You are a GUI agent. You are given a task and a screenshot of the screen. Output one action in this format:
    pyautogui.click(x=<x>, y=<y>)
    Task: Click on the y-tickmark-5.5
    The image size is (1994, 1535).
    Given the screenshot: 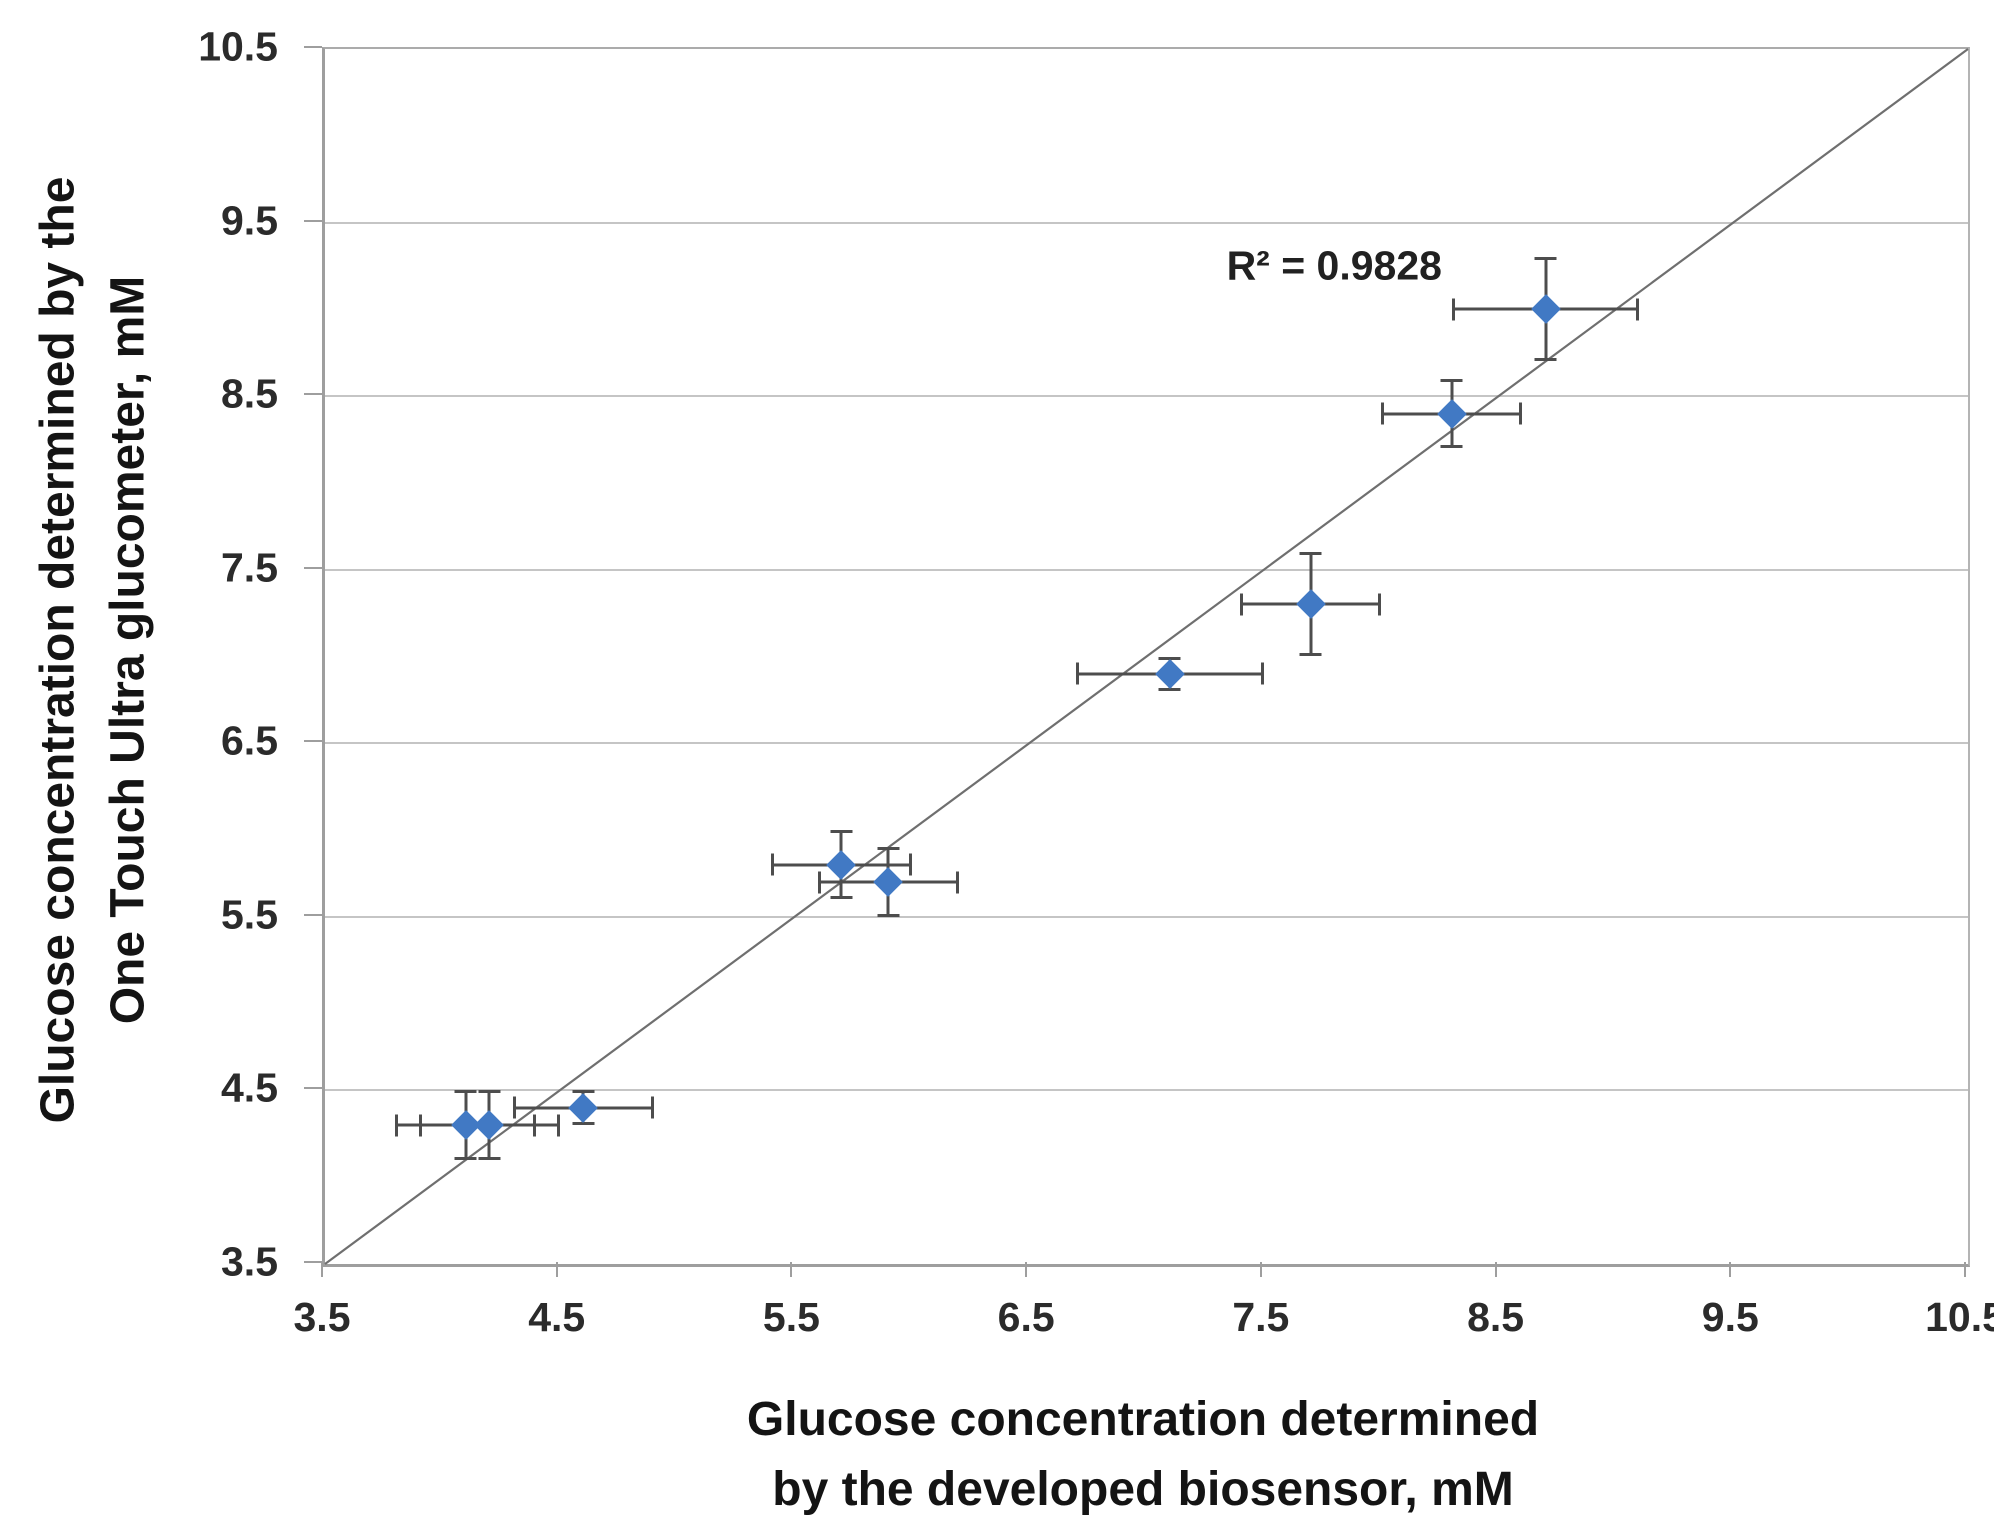 What is the action you would take?
    pyautogui.click(x=313, y=914)
    